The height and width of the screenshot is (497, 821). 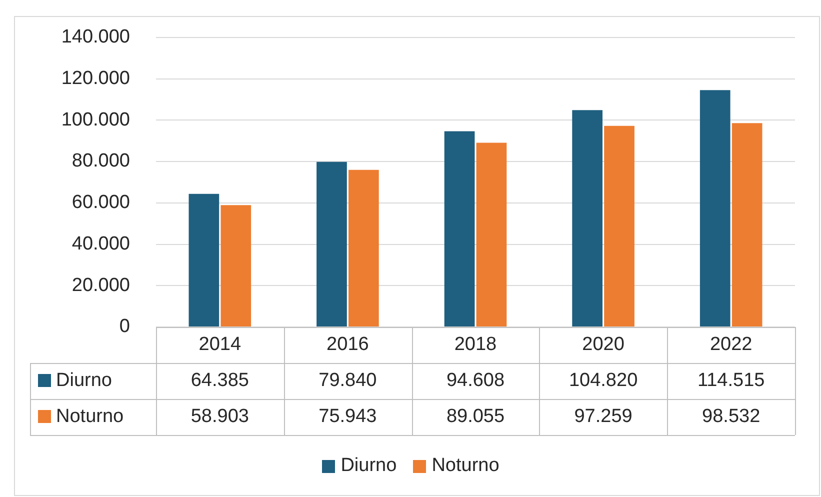 What do you see at coordinates (101, 243) in the screenshot?
I see `y-tick-label: 40.000` at bounding box center [101, 243].